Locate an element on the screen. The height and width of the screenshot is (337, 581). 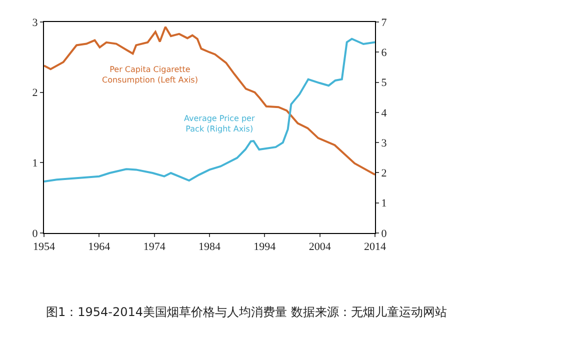
y-tick-label: 0 is located at coordinates (35, 234).